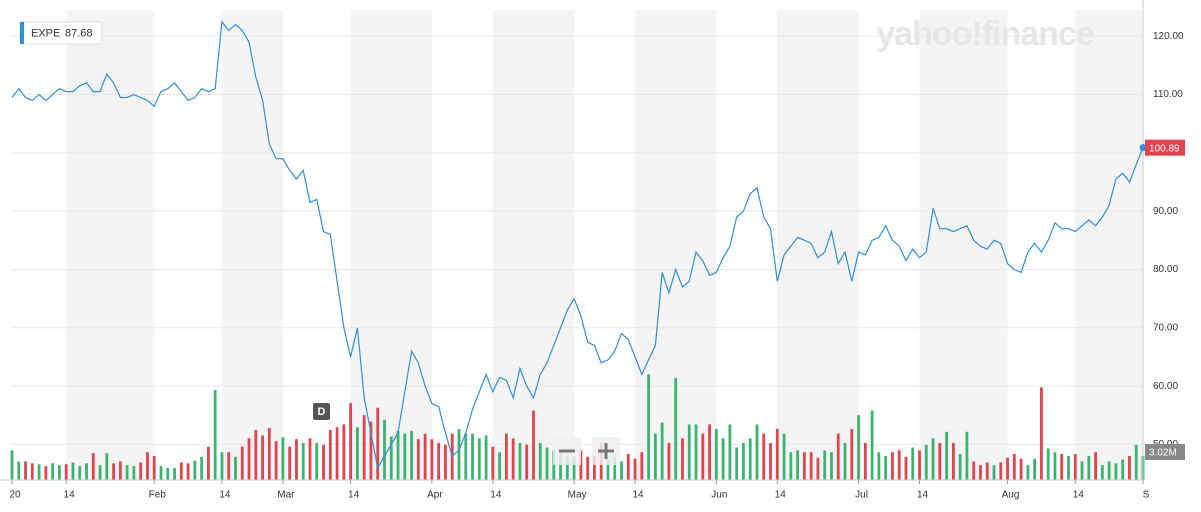  Describe the element at coordinates (1165, 269) in the screenshot. I see `y-tick-label: 80.00` at that location.